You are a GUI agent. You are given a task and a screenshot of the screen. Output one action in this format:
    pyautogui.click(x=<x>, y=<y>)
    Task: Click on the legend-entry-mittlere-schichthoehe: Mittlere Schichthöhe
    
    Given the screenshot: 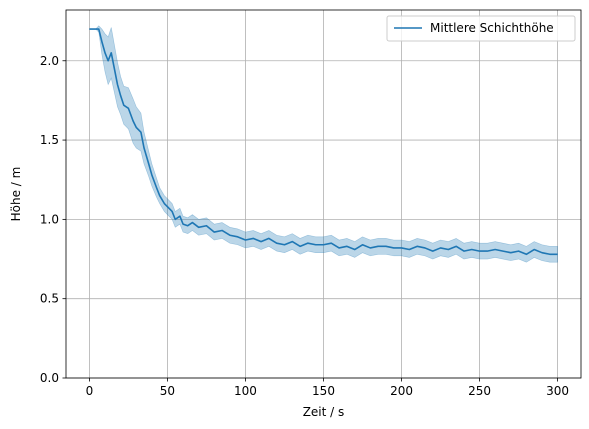 What is the action you would take?
    pyautogui.click(x=492, y=28)
    